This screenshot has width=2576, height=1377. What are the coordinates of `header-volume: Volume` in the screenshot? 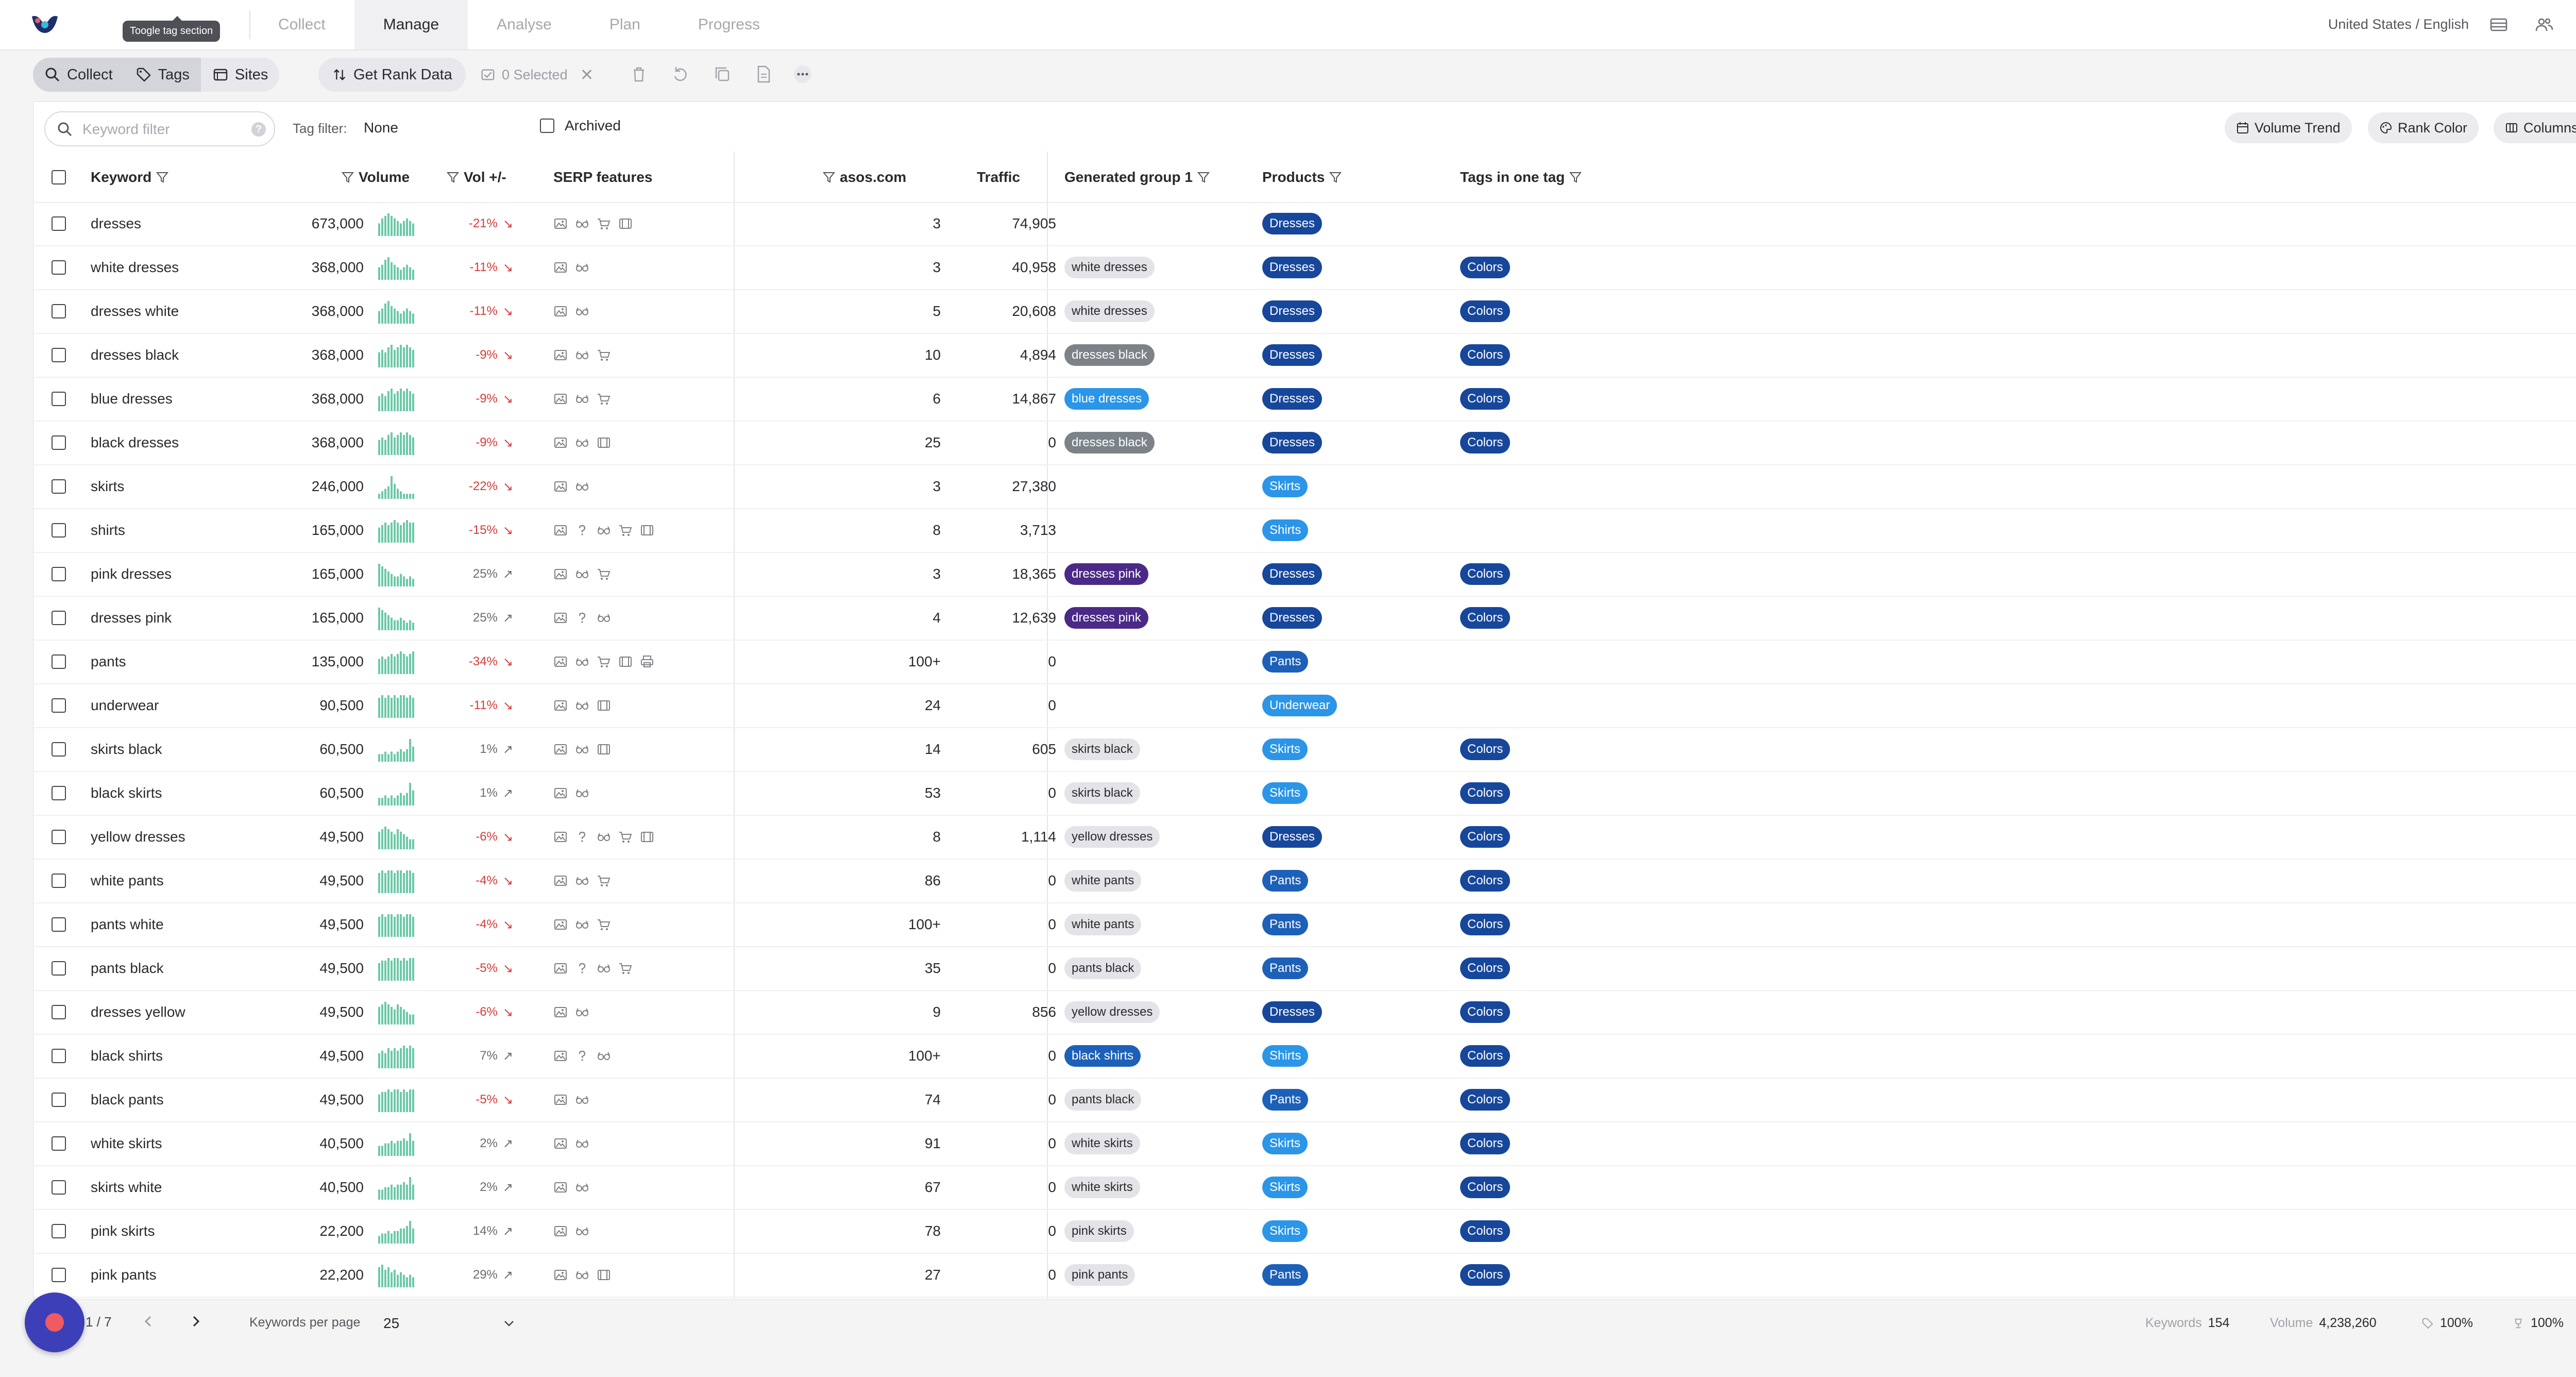 It's located at (376, 177).